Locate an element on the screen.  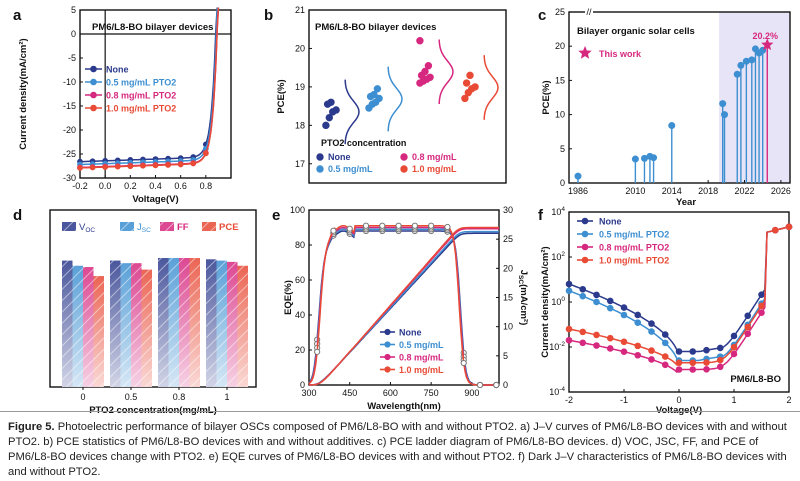
panel-a-ytick-label: -30 is located at coordinates (69, 178).